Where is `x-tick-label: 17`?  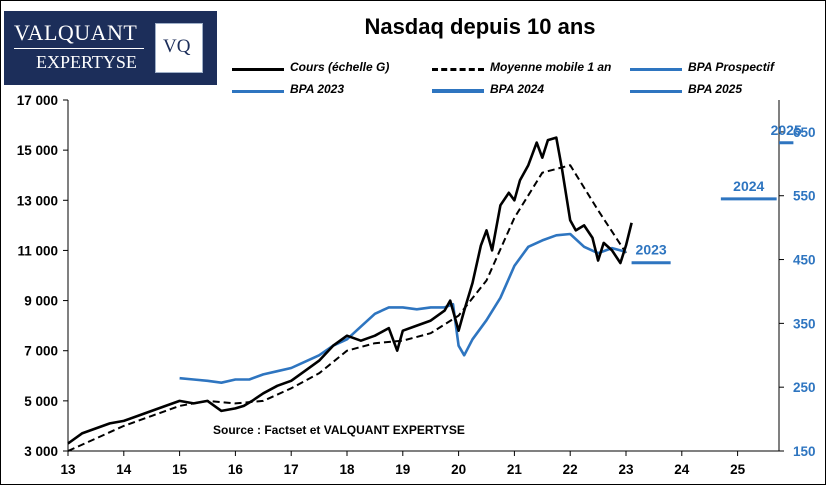
x-tick-label: 17 is located at coordinates (291, 469).